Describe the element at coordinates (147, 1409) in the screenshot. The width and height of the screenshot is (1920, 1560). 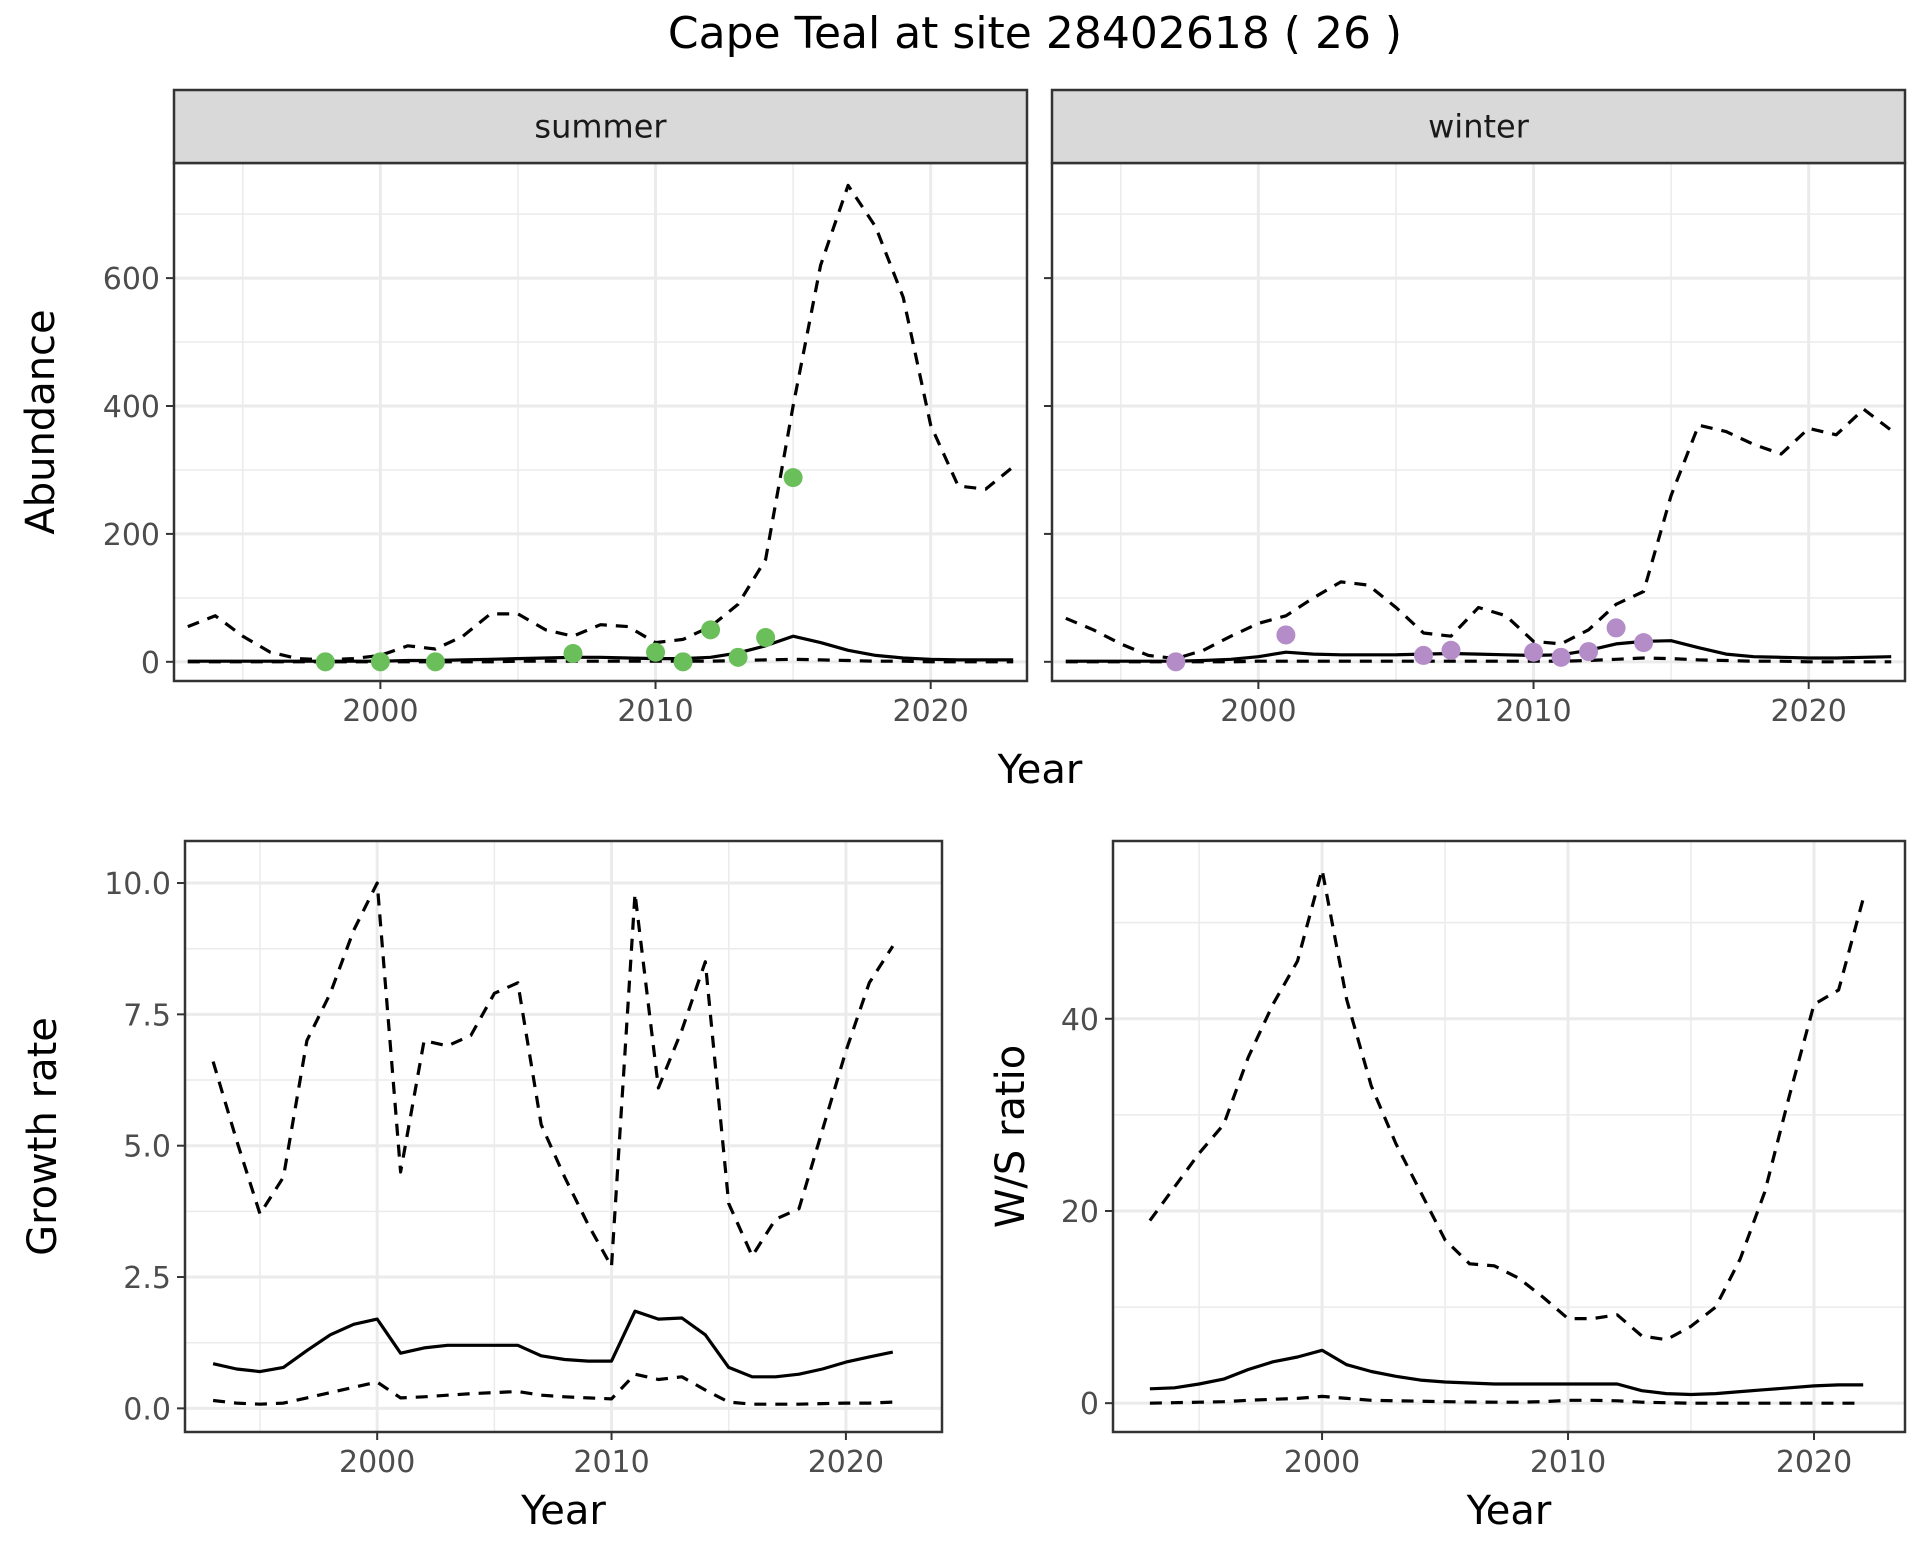
I see `y-tick-label: 0.0` at that location.